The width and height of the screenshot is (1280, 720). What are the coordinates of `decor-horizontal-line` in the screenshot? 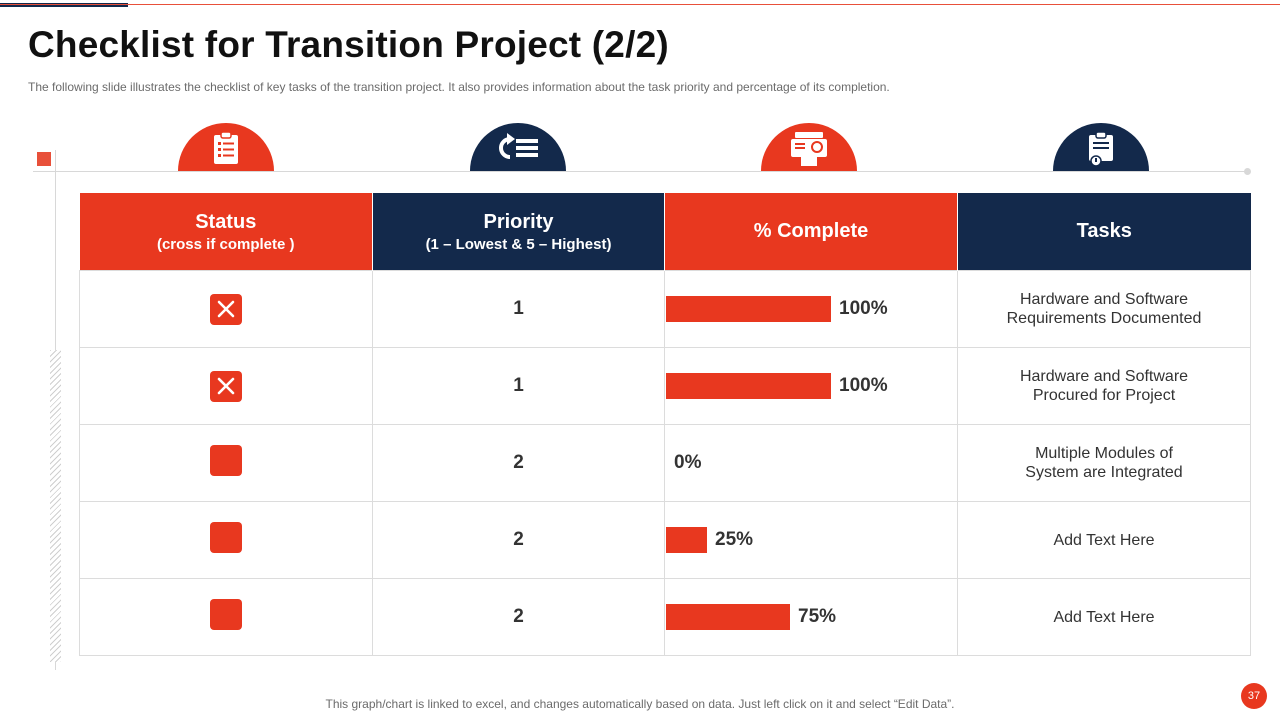 It's located at (640, 171).